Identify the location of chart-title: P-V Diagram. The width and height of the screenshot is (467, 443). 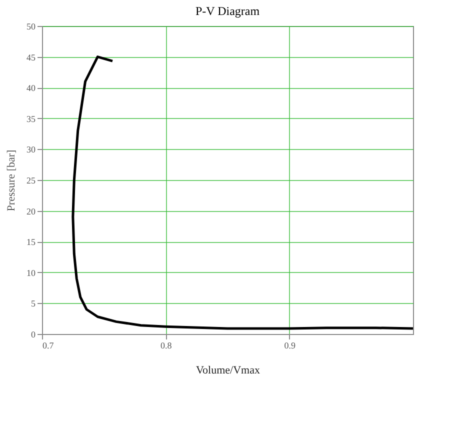
(227, 11).